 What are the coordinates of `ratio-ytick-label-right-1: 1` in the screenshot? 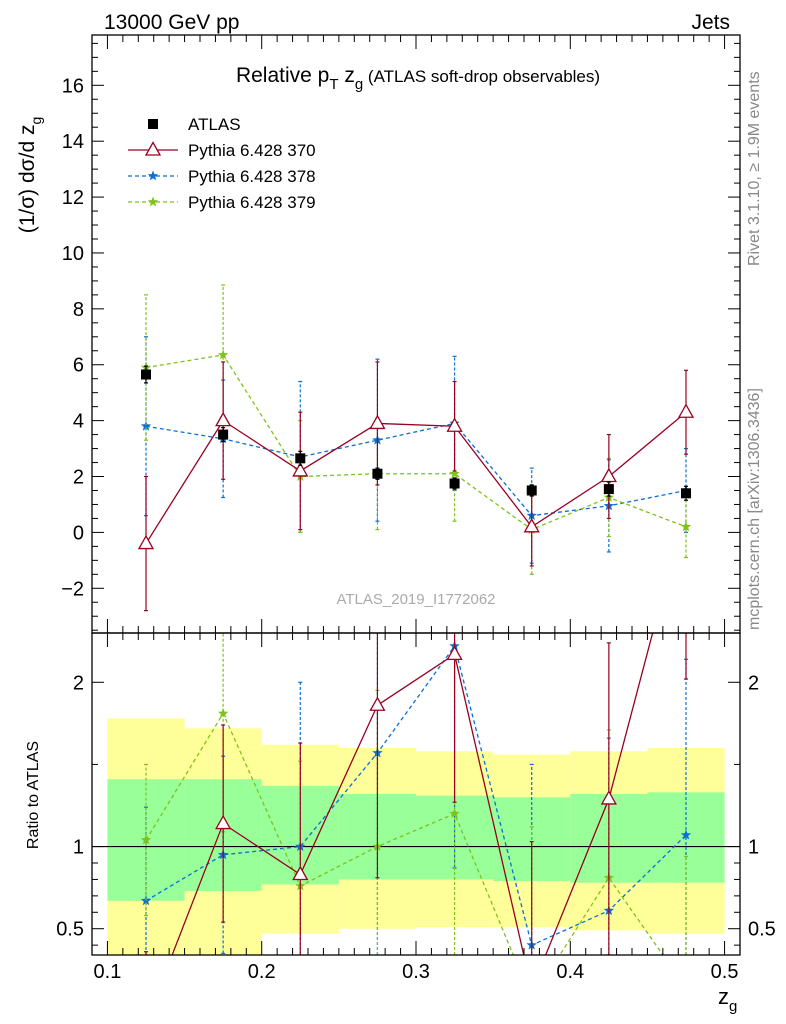 It's located at (753, 848).